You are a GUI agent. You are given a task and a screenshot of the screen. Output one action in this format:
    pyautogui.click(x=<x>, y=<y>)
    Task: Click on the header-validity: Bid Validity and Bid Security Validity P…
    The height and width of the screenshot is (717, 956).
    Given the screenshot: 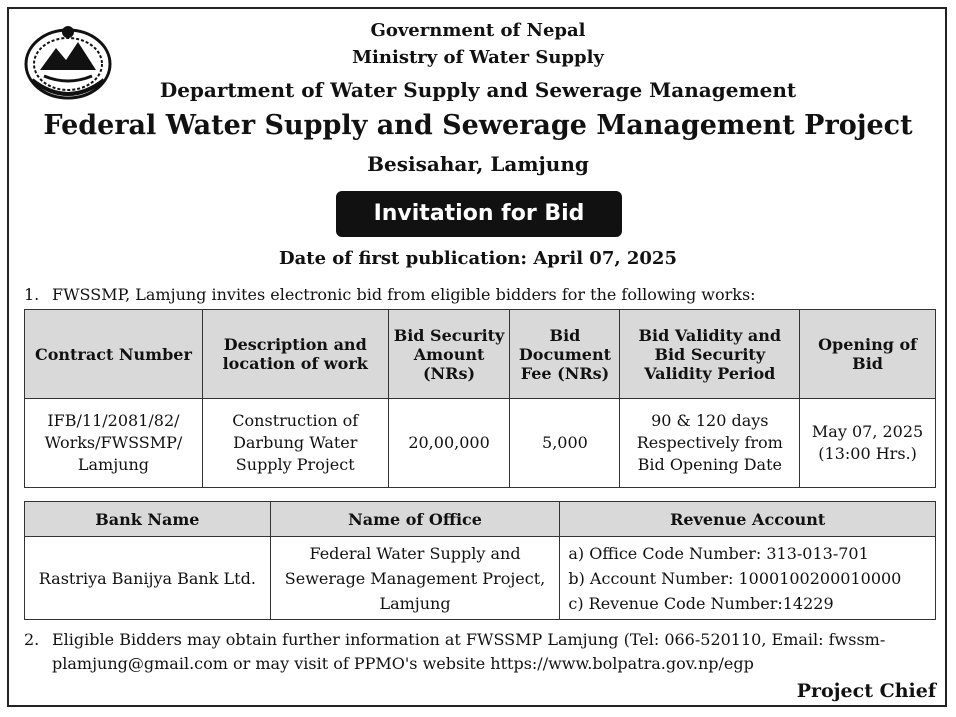 What is the action you would take?
    pyautogui.click(x=710, y=354)
    